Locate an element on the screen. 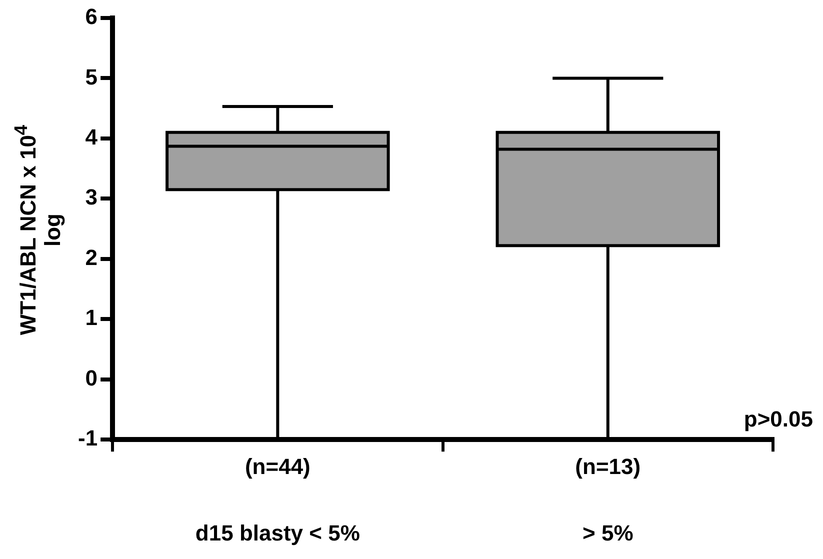 The image size is (823, 559). y-tick-label: 1 is located at coordinates (91, 317).